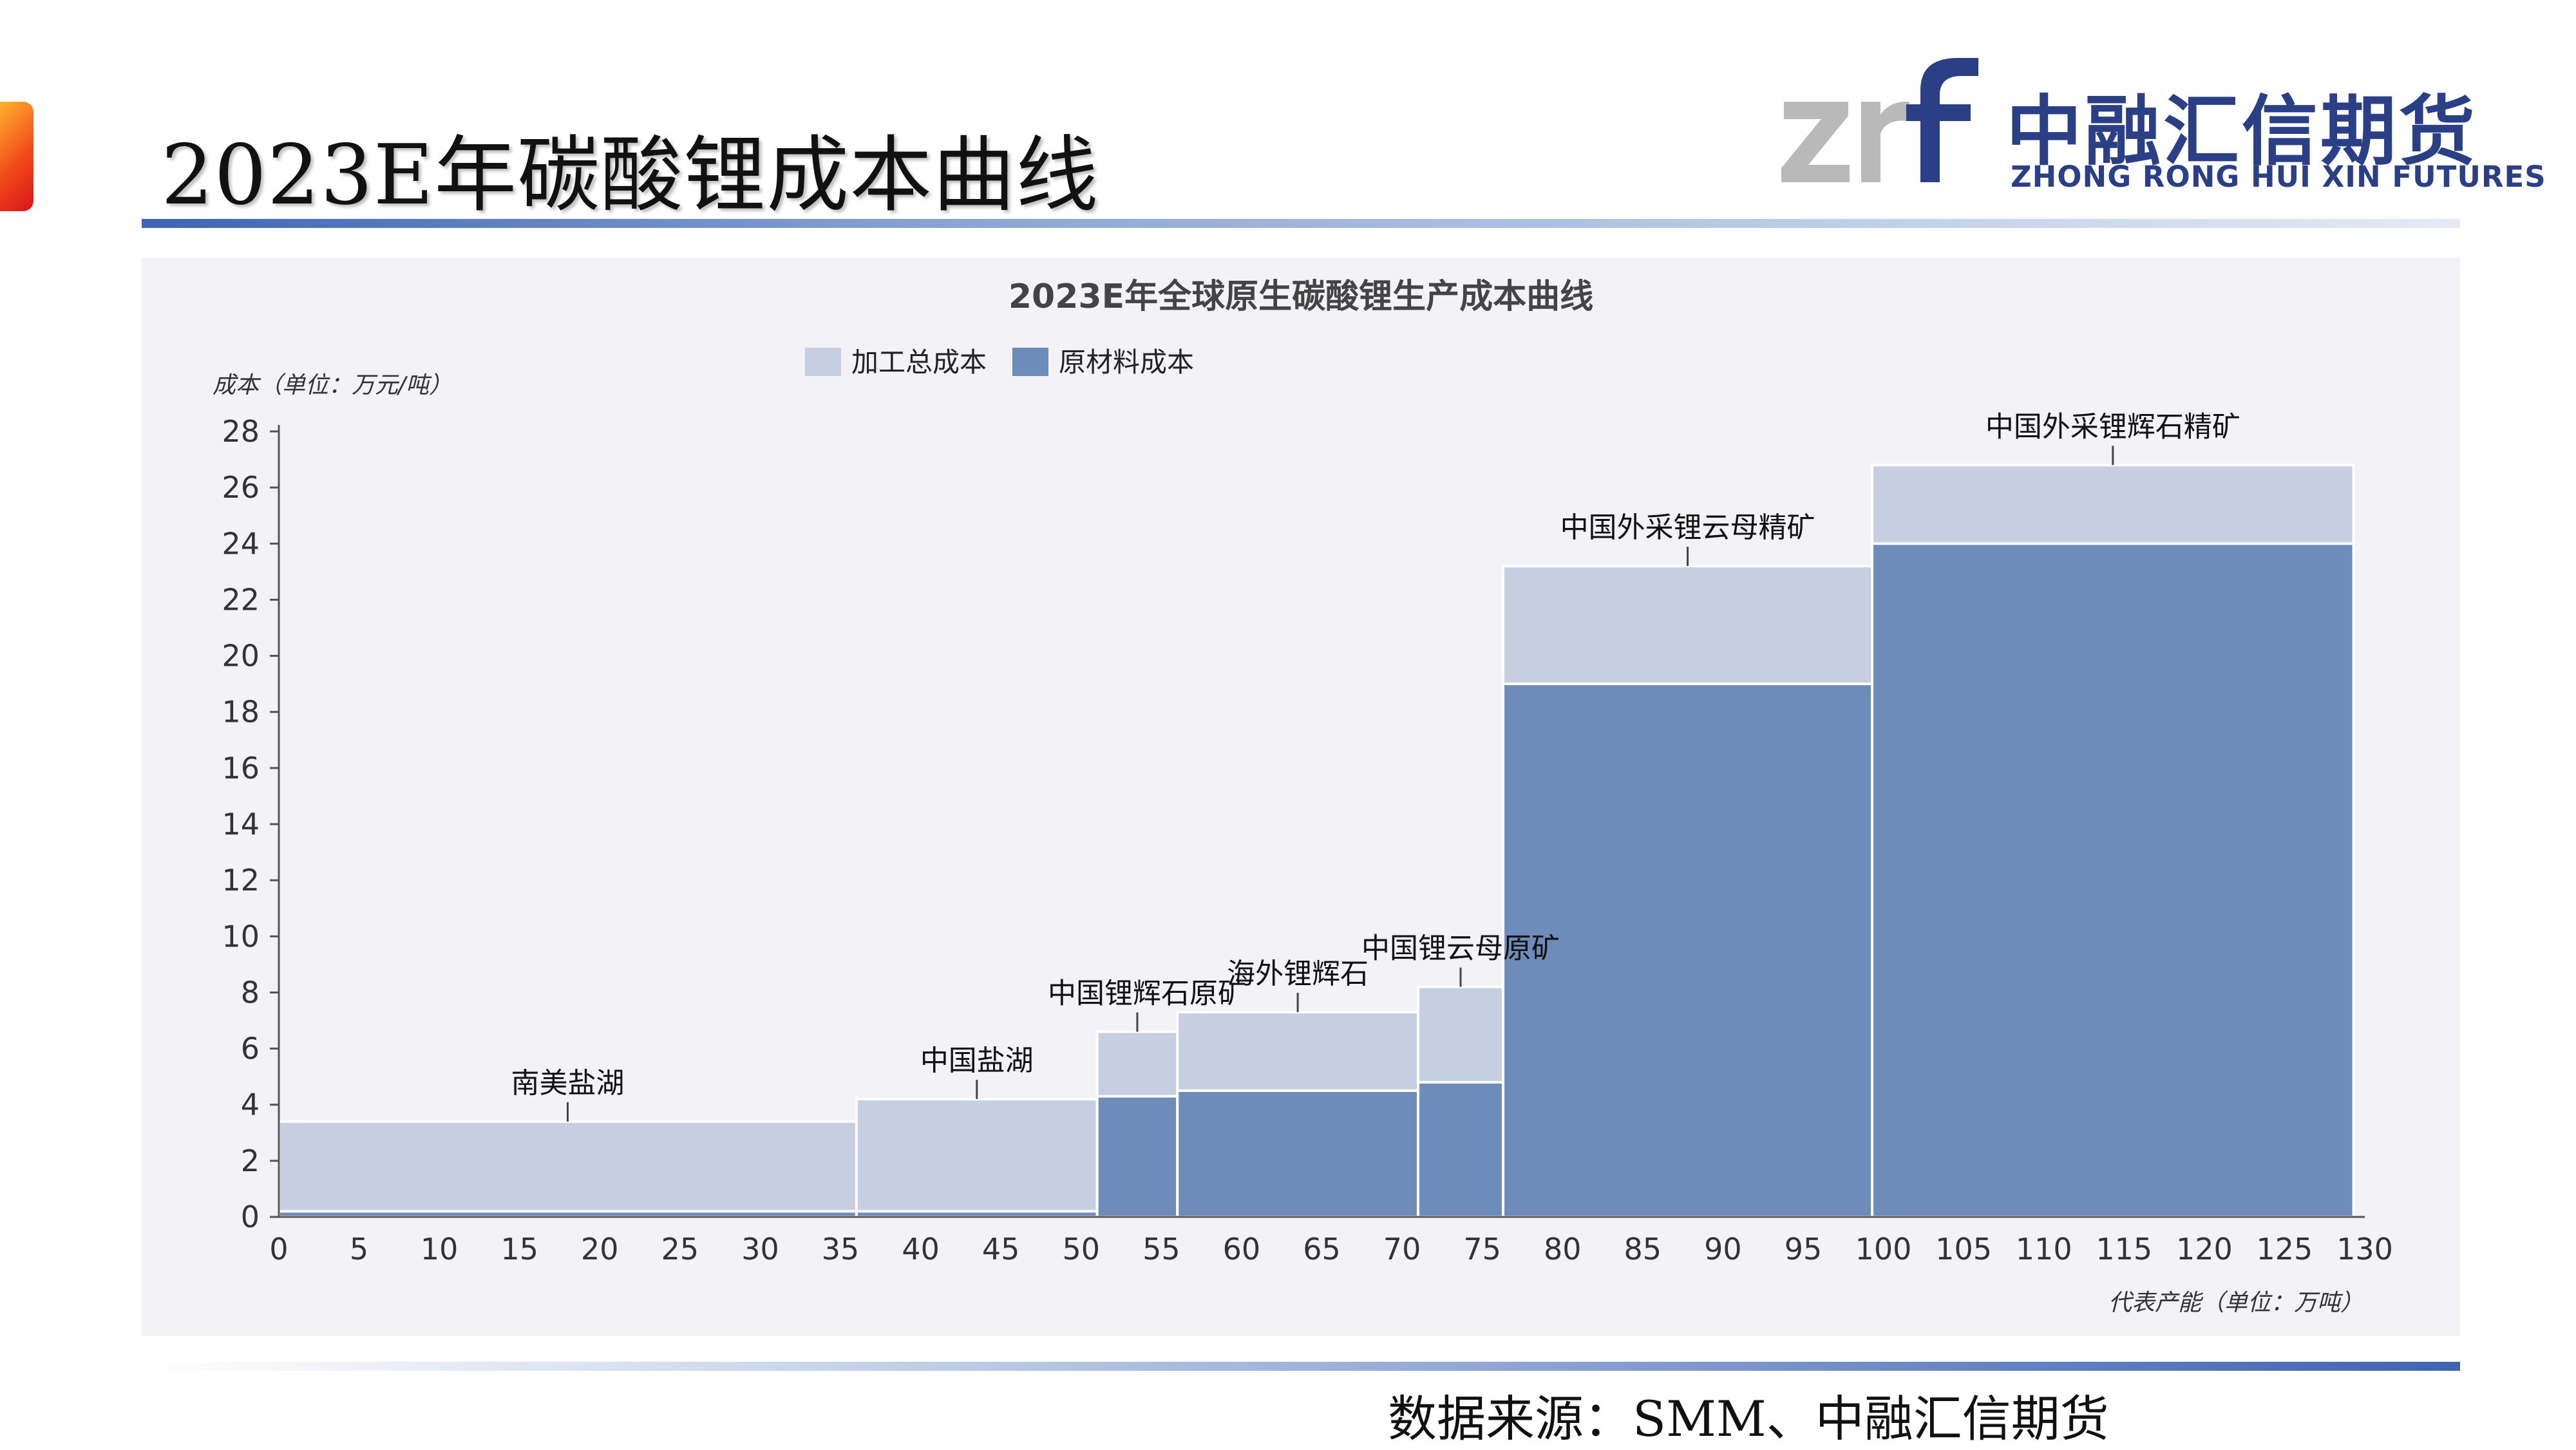  I want to click on x-tick-label: 70, so click(1402, 1249).